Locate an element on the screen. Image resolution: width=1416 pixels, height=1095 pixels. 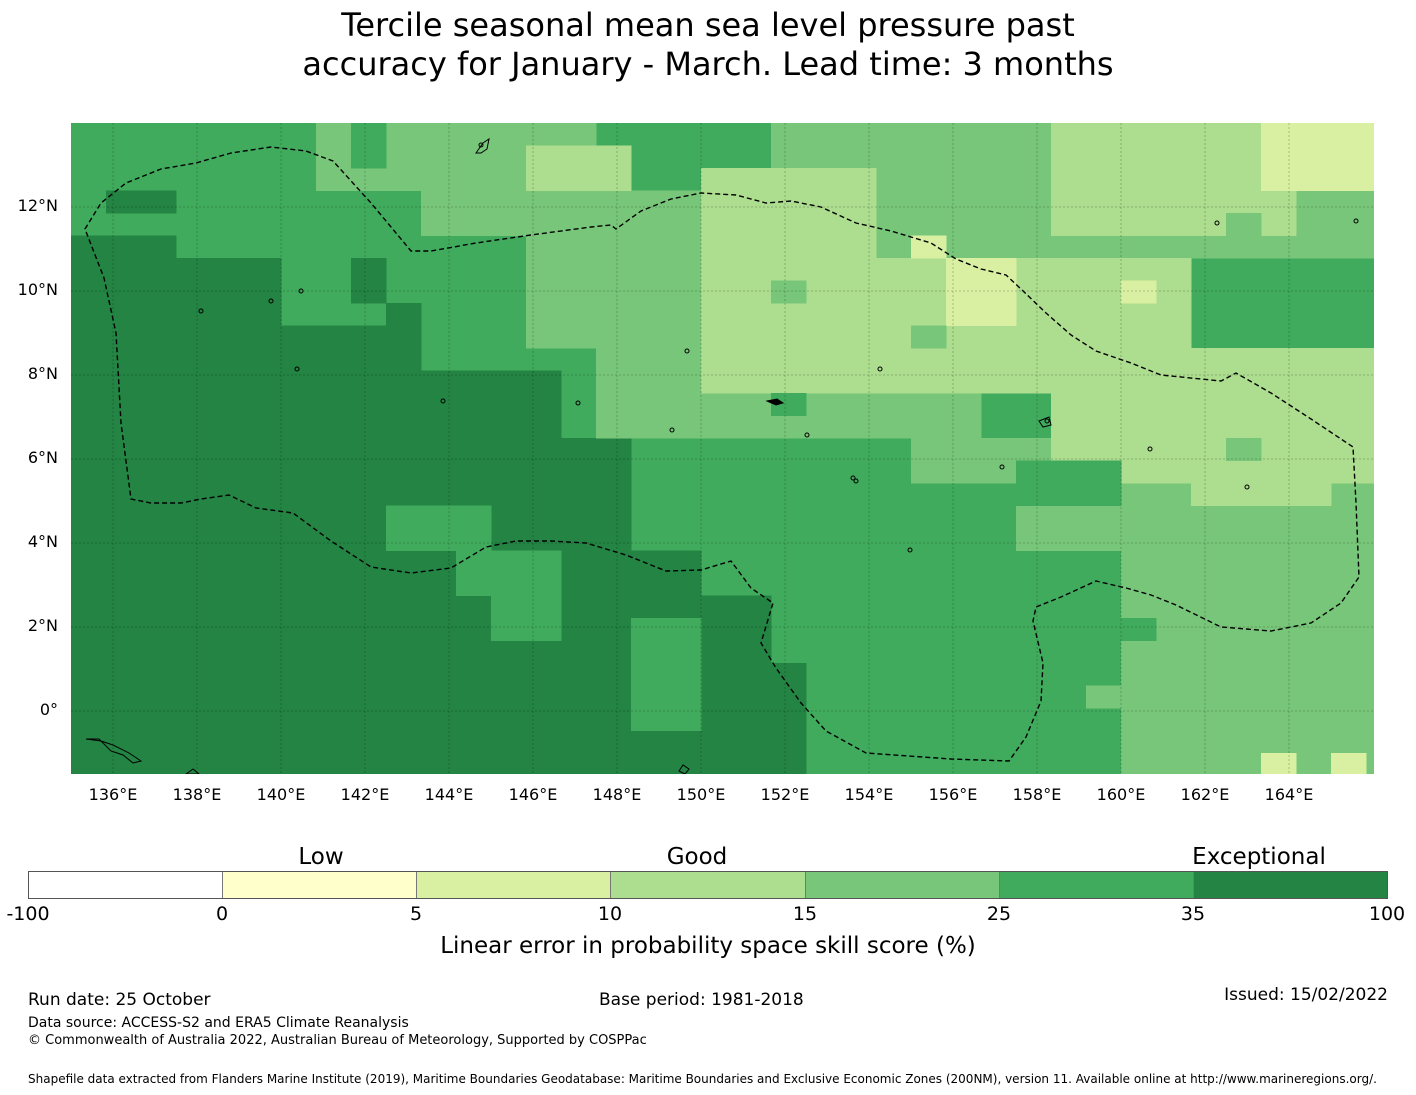
lon-label-156e: 156°E is located at coordinates (953, 794).